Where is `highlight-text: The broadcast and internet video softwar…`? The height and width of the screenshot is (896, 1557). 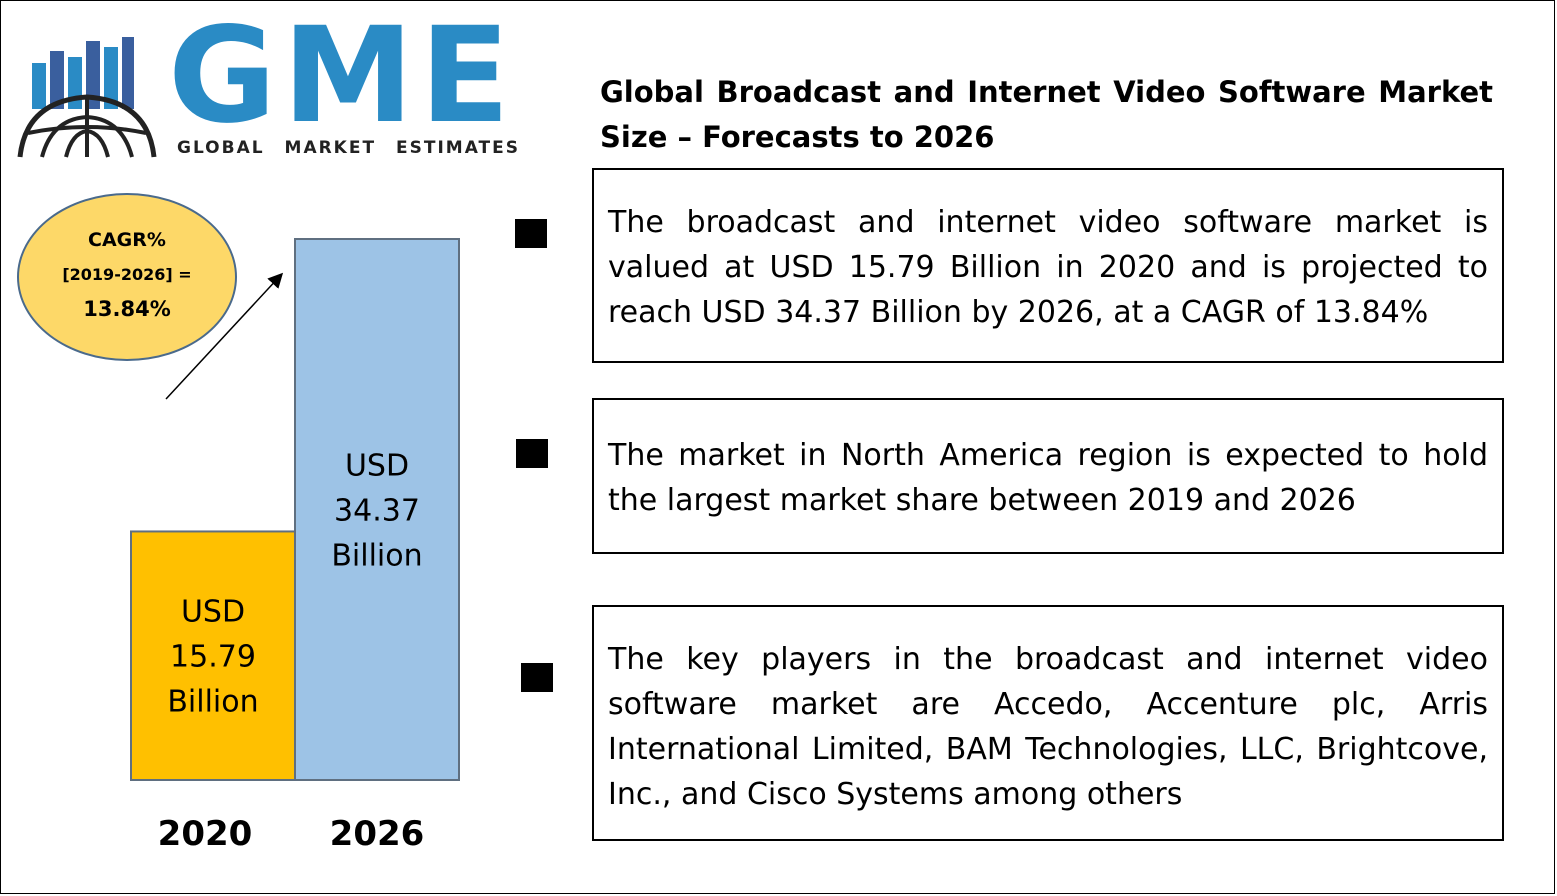 highlight-text: The broadcast and internet video softwar… is located at coordinates (1048, 267).